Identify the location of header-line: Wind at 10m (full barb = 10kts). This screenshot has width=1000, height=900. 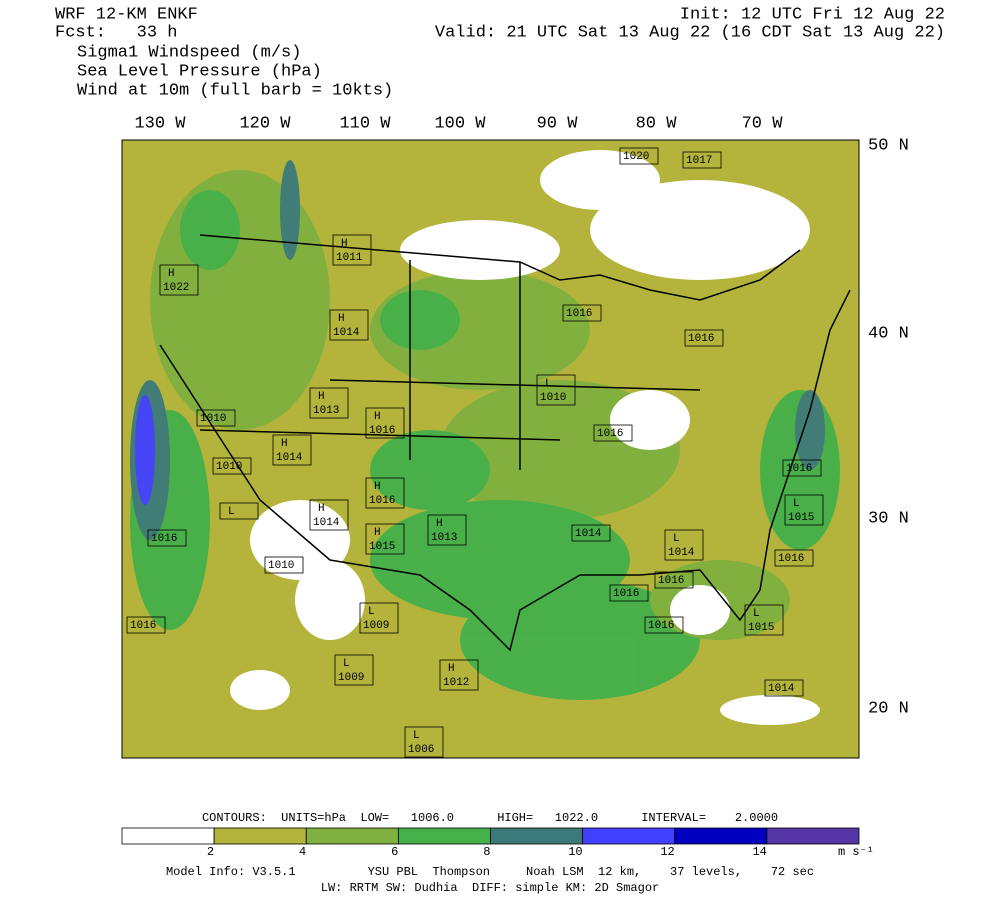
(235, 90).